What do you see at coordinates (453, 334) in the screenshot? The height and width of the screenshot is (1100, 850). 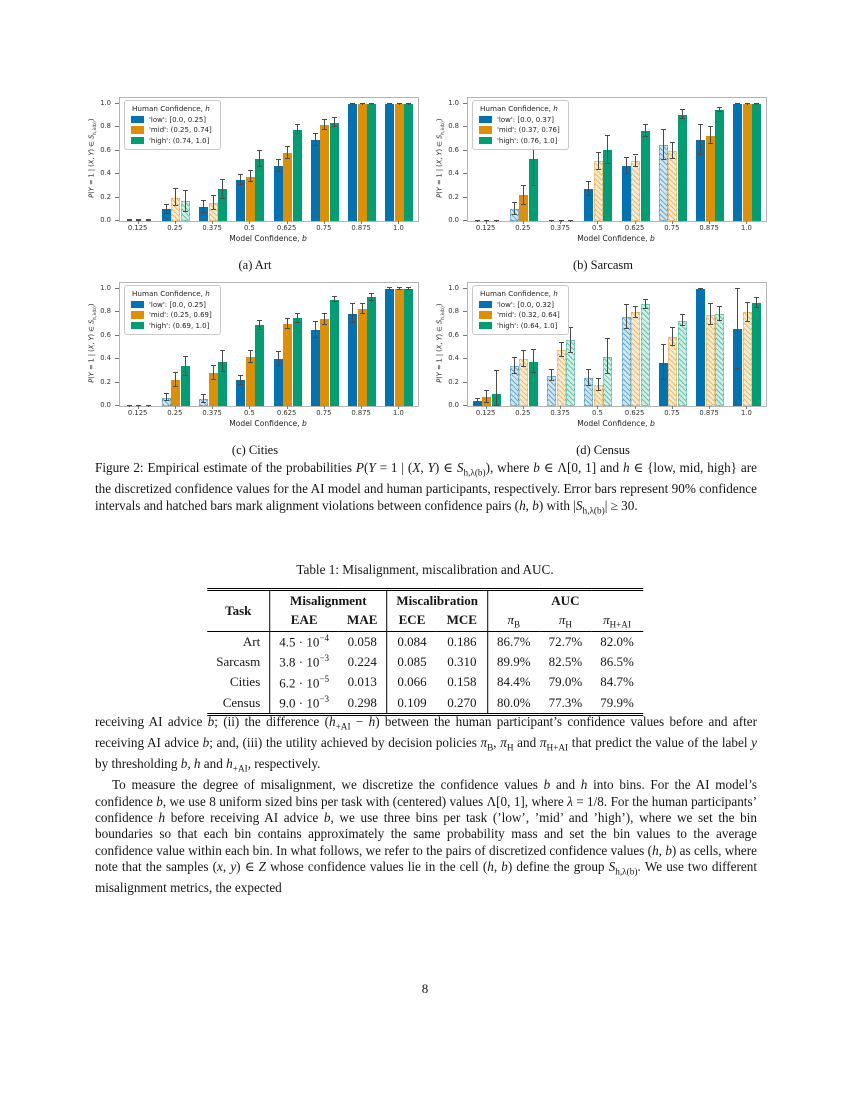 I see `y-tick-label: 0.6` at bounding box center [453, 334].